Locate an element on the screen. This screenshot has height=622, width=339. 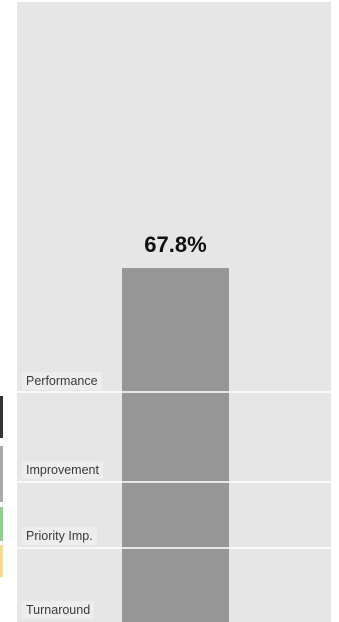
legend-strip-performance is located at coordinates (1, 417).